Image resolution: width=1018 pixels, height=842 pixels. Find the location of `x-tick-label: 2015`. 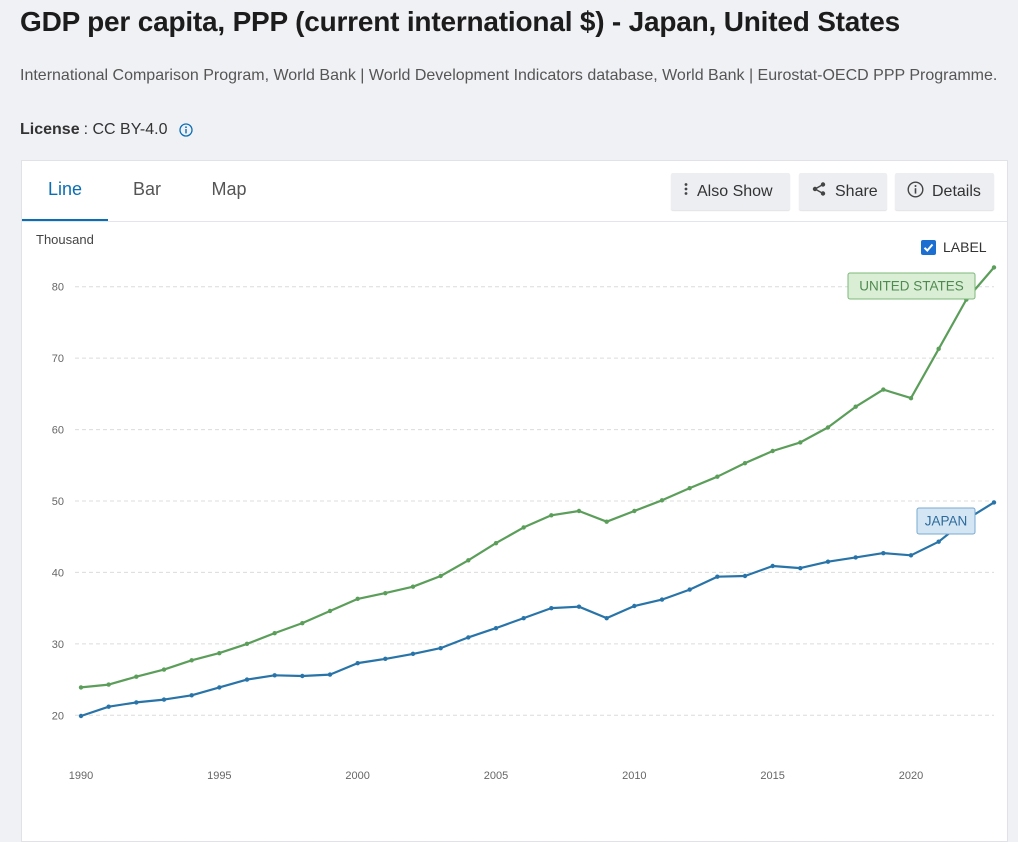

x-tick-label: 2015 is located at coordinates (772, 776).